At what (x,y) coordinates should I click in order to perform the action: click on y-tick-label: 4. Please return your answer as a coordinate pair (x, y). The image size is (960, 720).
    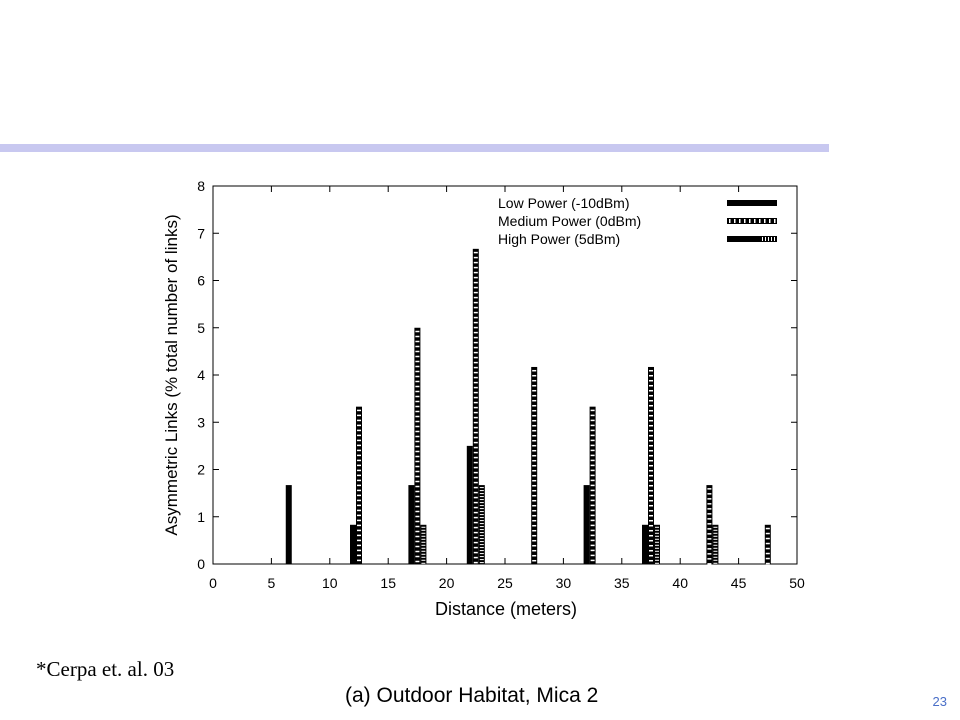
    Looking at the image, I should click on (201, 375).